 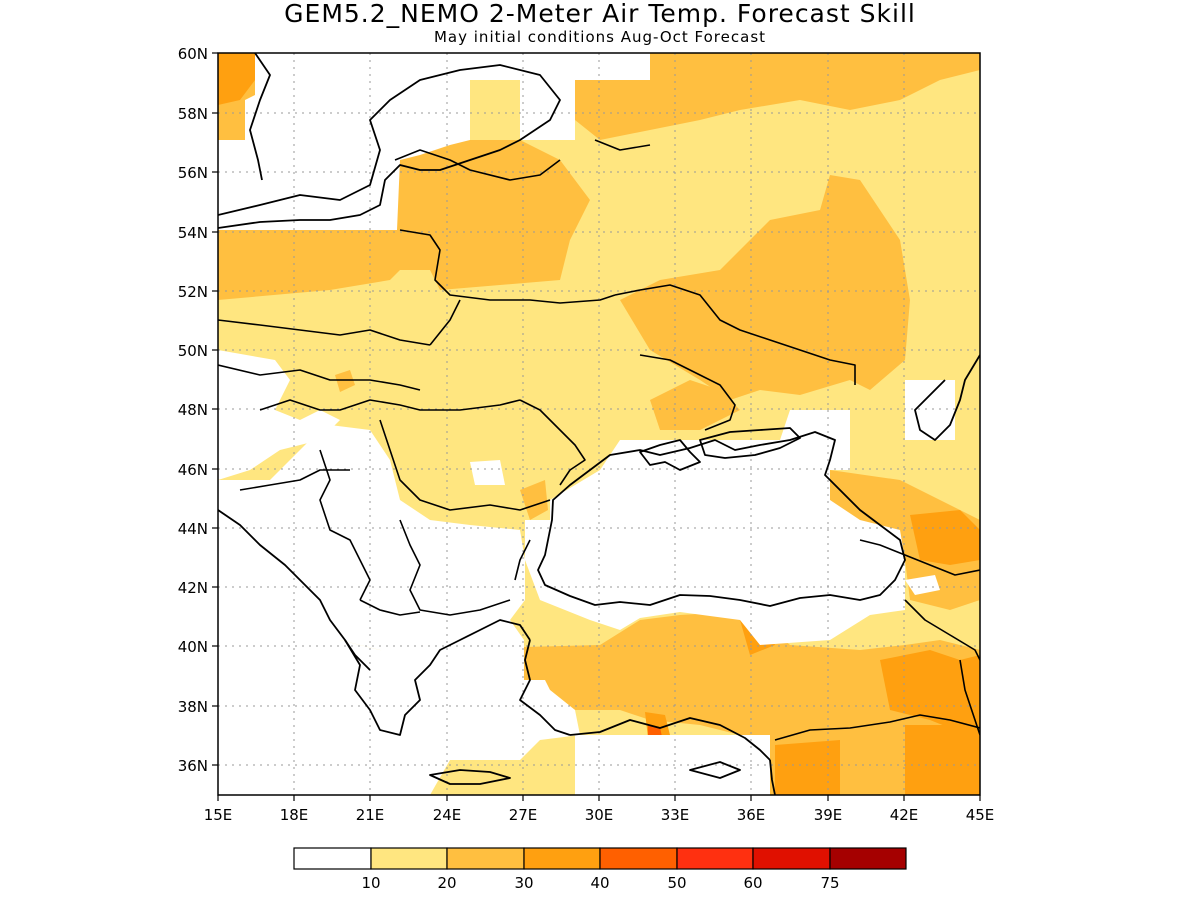 I want to click on aegean-coast, so click(x=545, y=687).